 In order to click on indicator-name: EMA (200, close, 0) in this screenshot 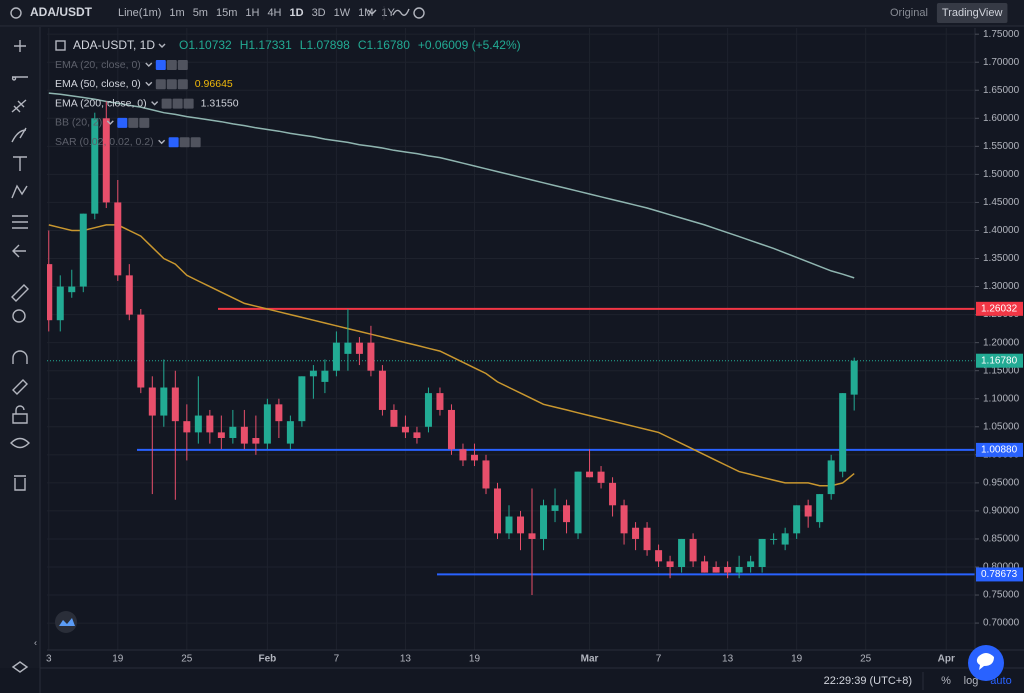, I will do `click(101, 103)`.